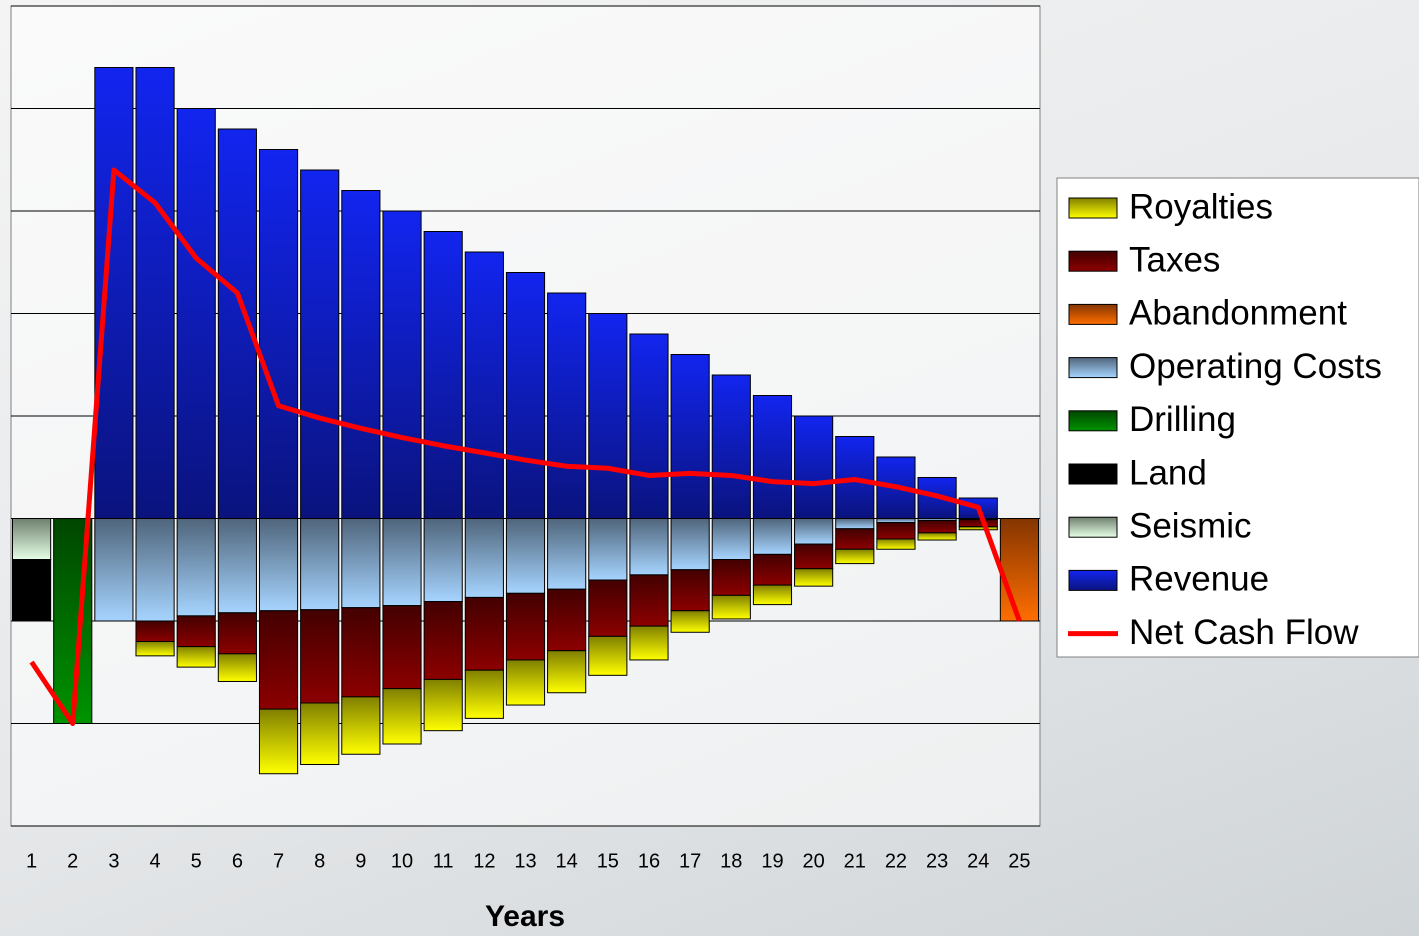 The image size is (1419, 936). Describe the element at coordinates (443, 861) in the screenshot. I see `x-tick-label: 11` at that location.